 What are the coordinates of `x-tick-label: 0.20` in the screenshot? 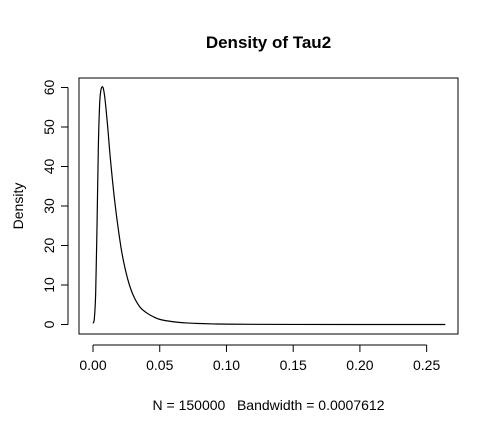 It's located at (359, 365).